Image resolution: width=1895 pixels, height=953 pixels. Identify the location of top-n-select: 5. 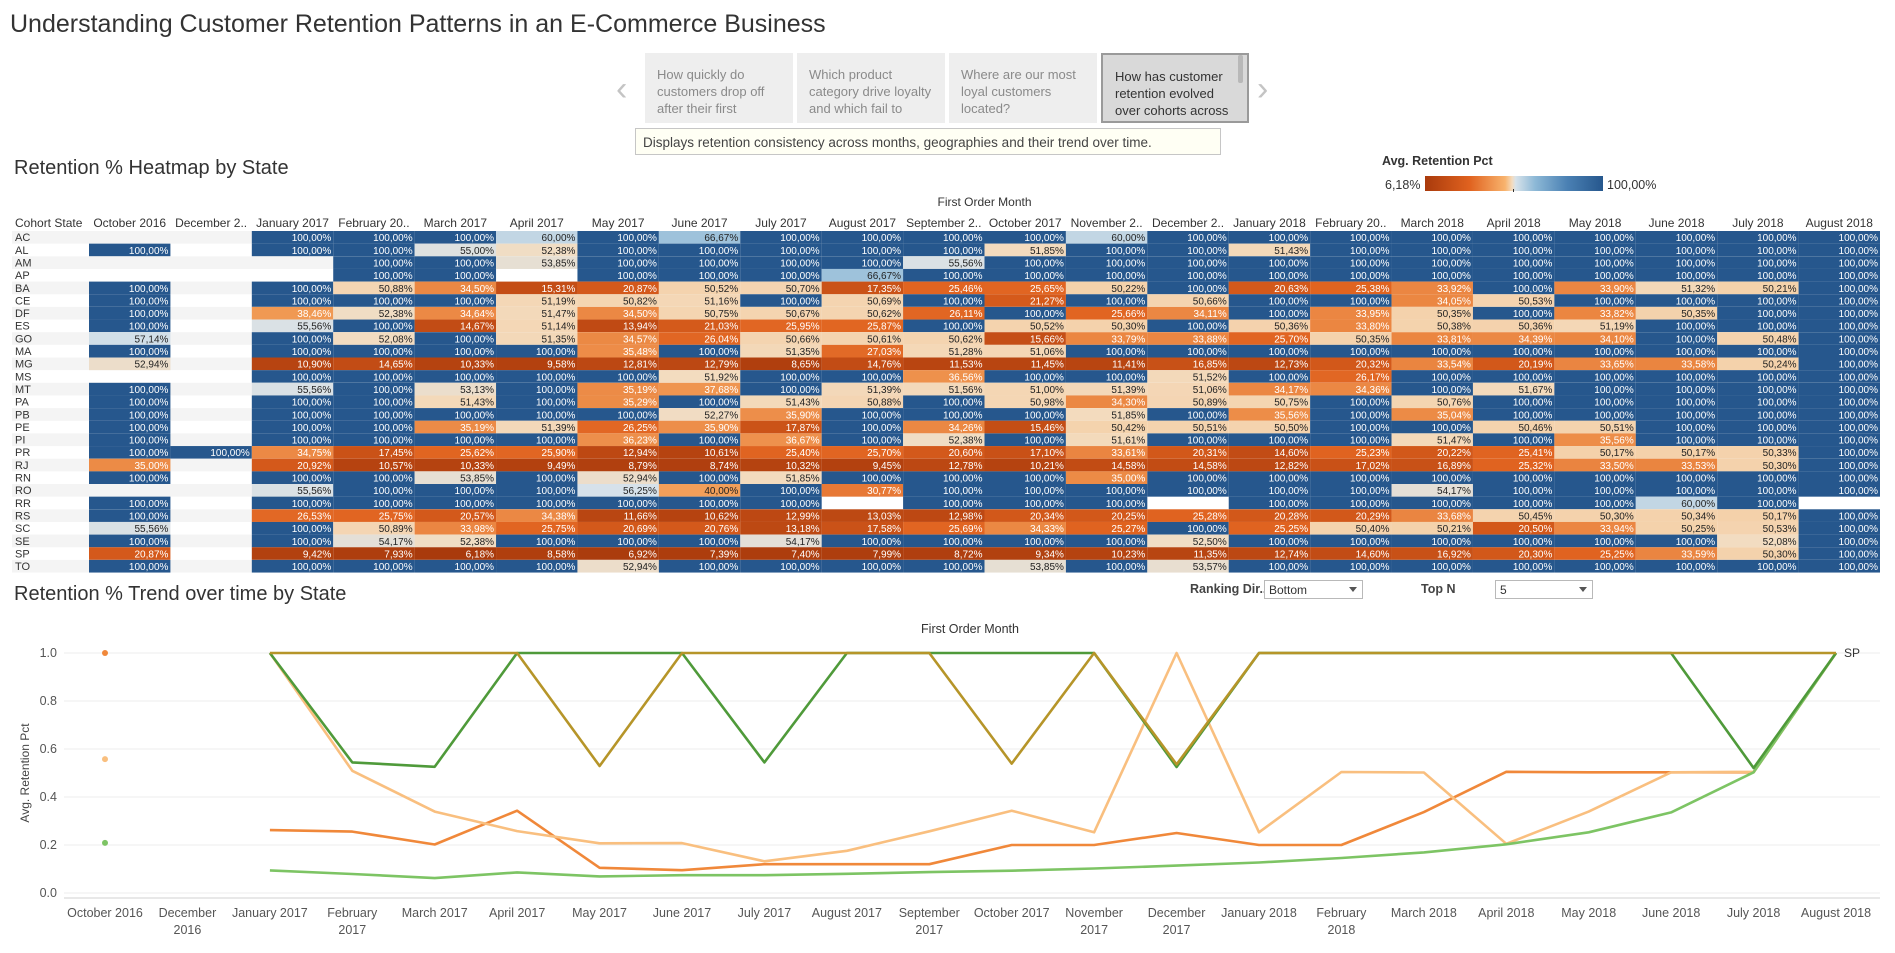
(1544, 589).